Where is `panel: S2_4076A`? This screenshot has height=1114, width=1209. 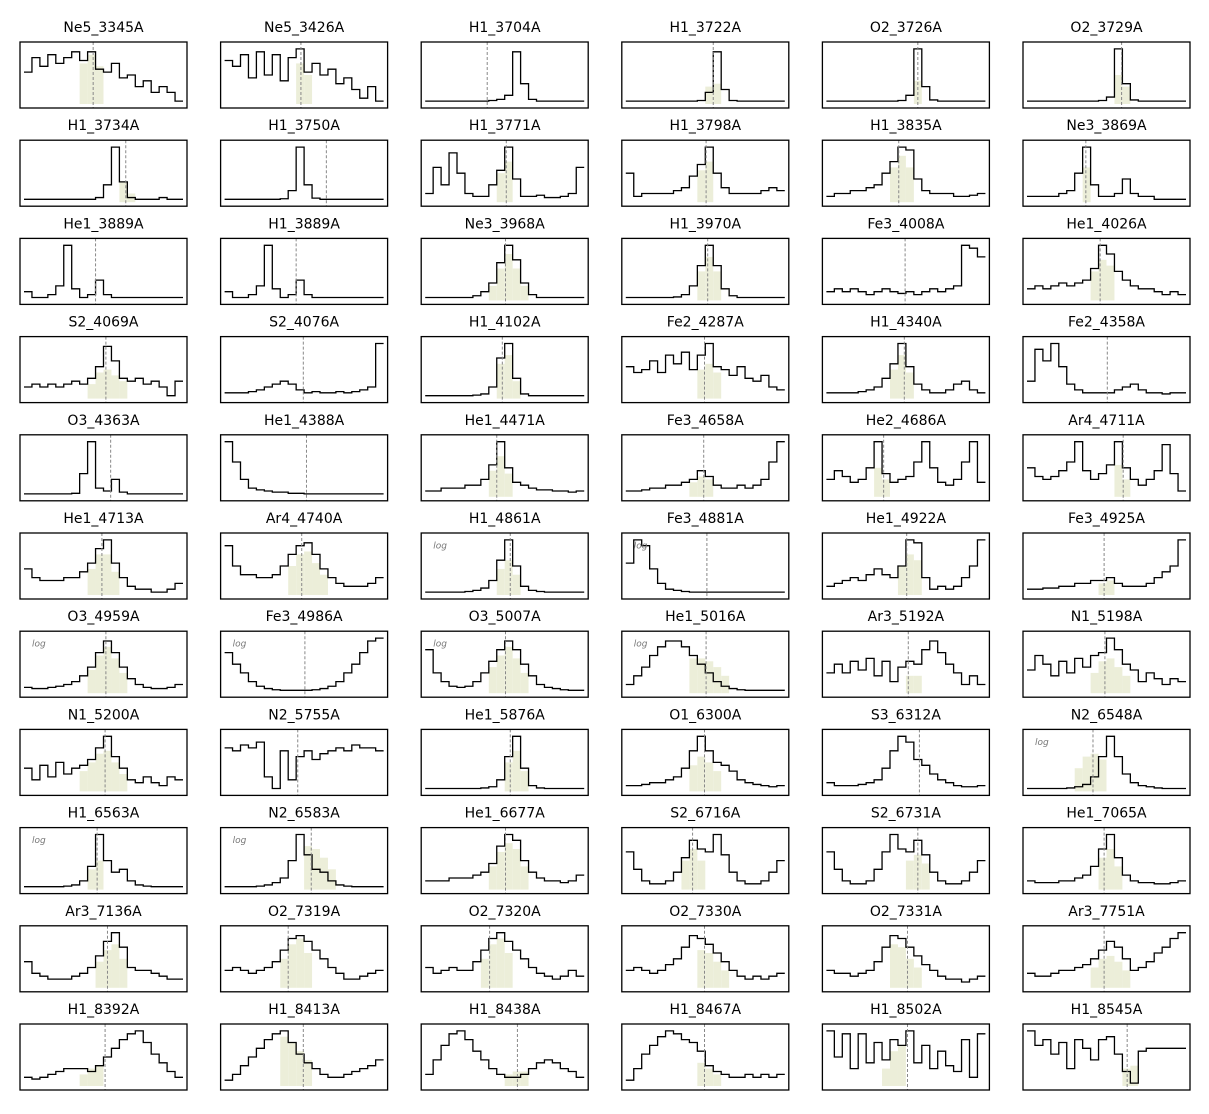
panel: S2_4076A is located at coordinates (304, 359).